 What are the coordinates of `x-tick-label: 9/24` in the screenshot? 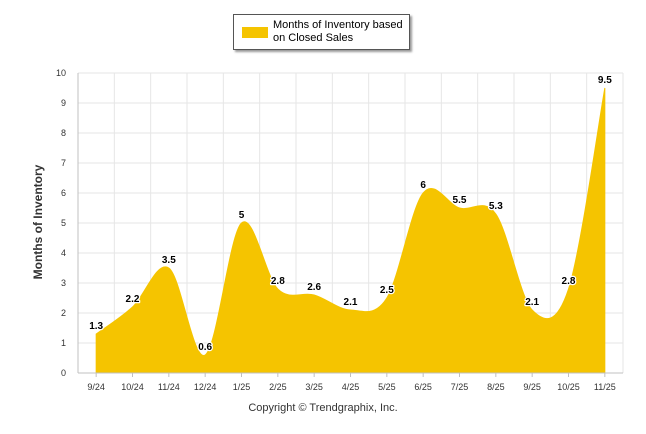 It's located at (96, 387).